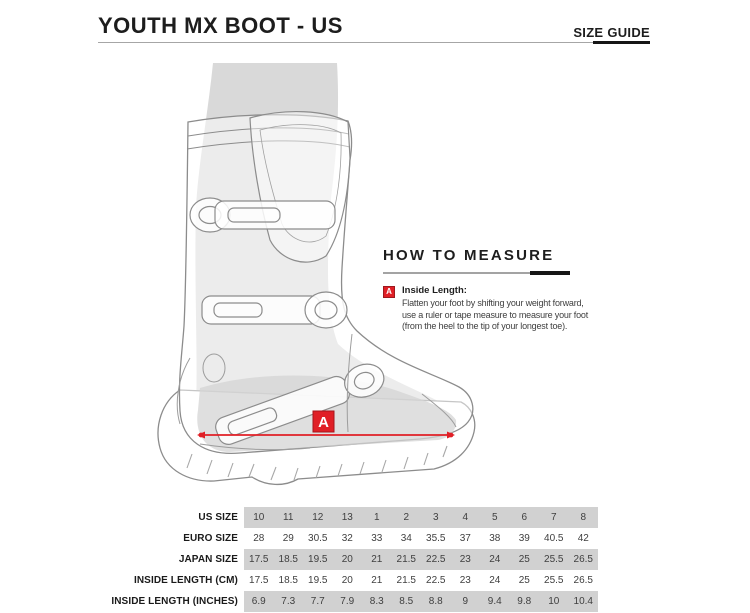 The width and height of the screenshot is (750, 613). What do you see at coordinates (376, 601) in the screenshot?
I see `table-cell: 8.3` at bounding box center [376, 601].